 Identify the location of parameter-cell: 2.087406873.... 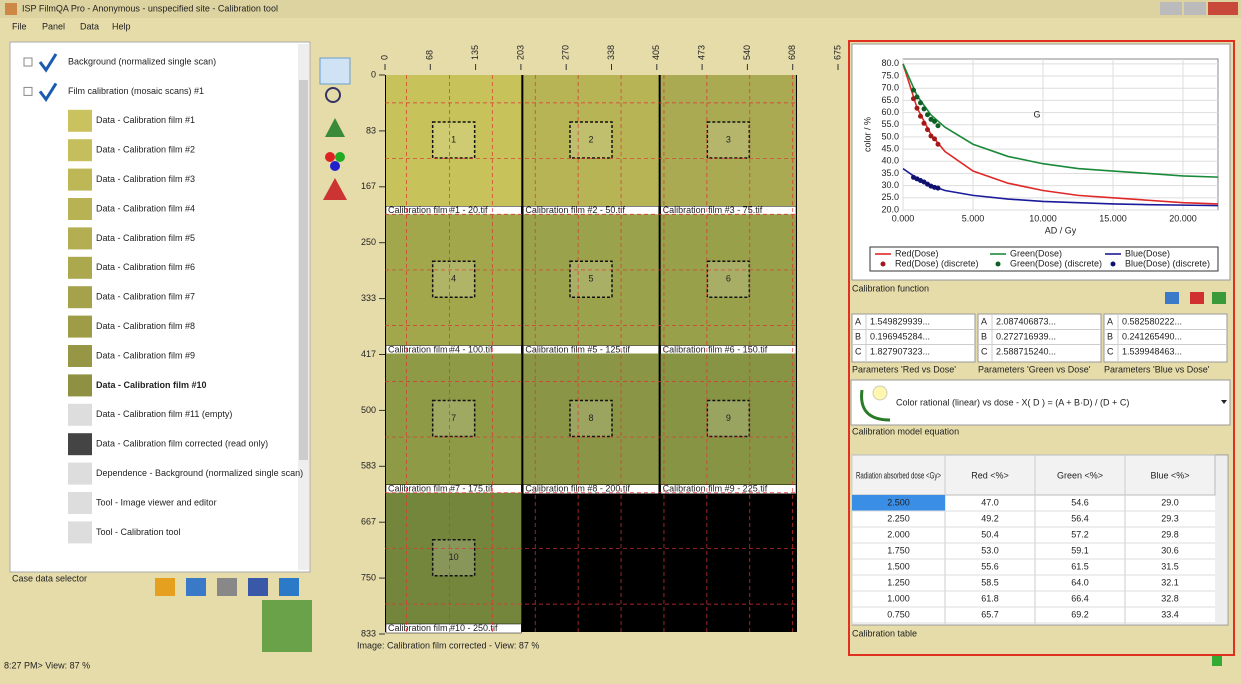
(1026, 321).